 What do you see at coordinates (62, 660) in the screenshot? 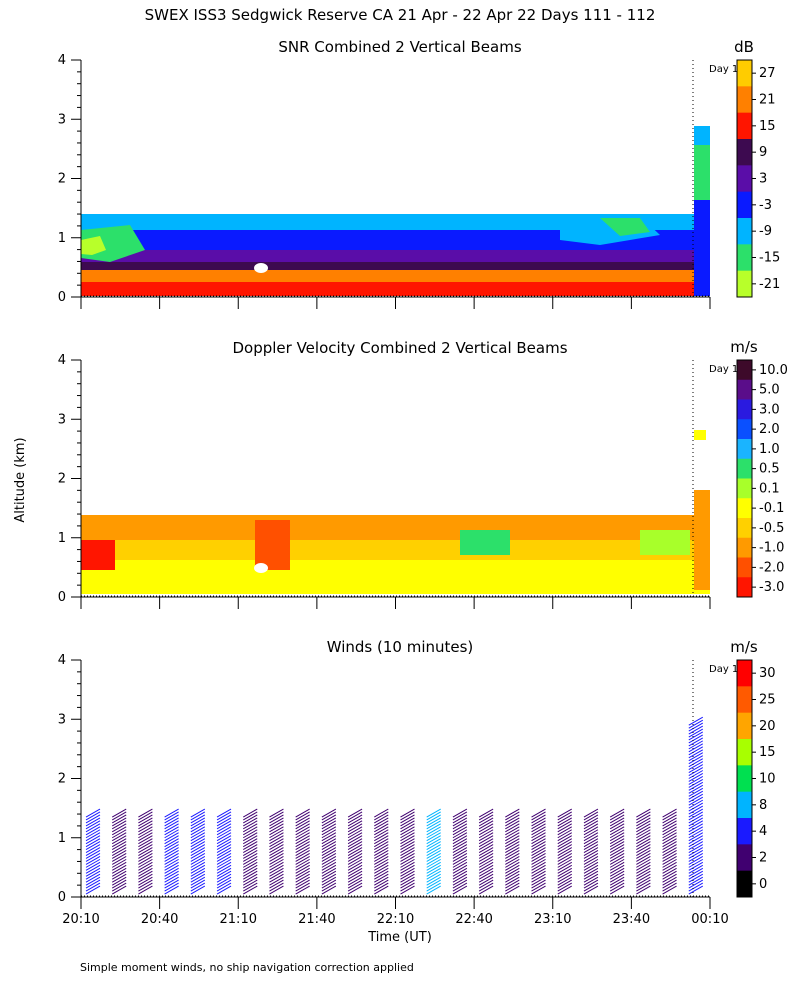
I see `y-tick-label: 4` at bounding box center [62, 660].